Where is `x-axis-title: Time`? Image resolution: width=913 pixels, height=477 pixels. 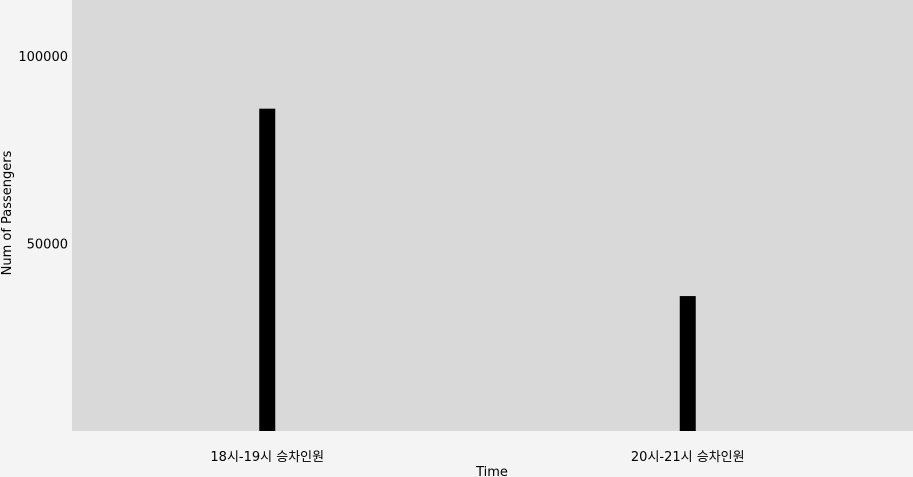 x-axis-title: Time is located at coordinates (491, 471).